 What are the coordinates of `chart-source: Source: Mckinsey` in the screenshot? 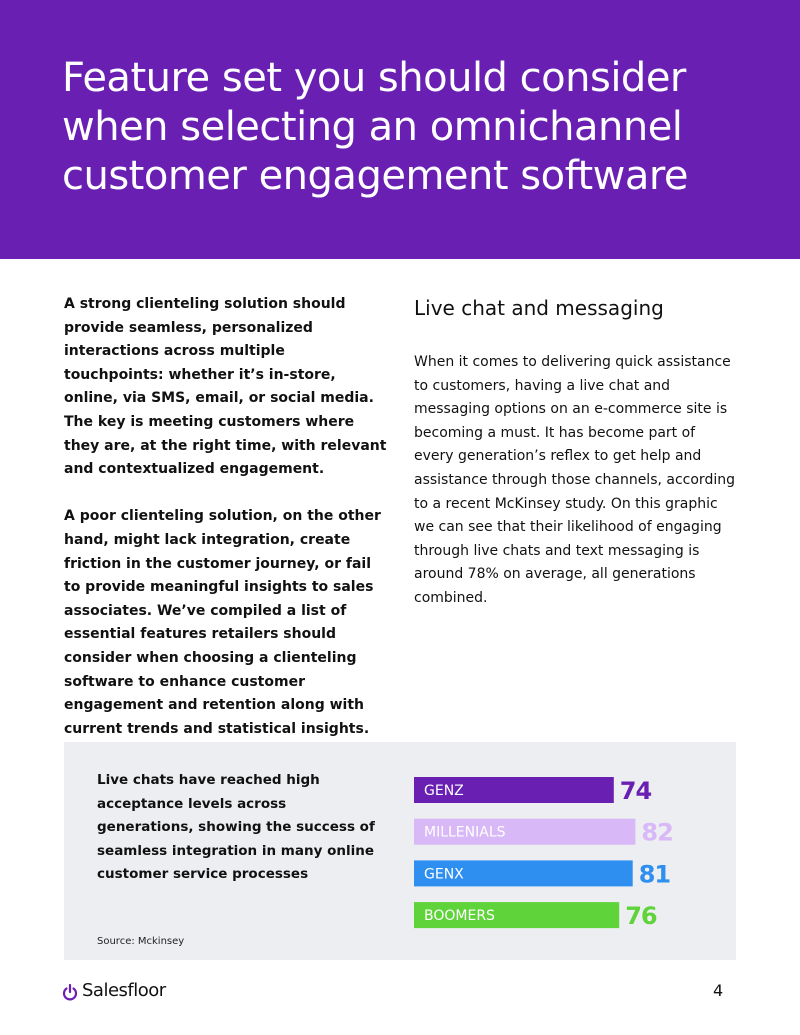 It's located at (141, 941).